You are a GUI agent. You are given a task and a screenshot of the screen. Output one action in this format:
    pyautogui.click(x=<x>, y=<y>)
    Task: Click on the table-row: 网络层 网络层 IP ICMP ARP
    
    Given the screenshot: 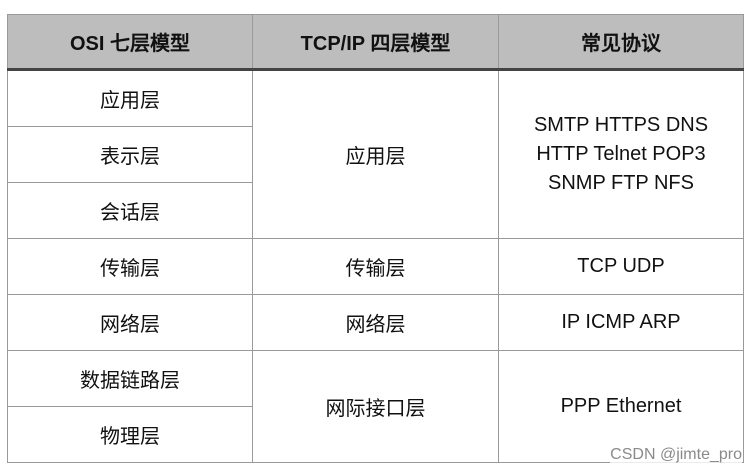 What is the action you would take?
    pyautogui.click(x=375, y=322)
    